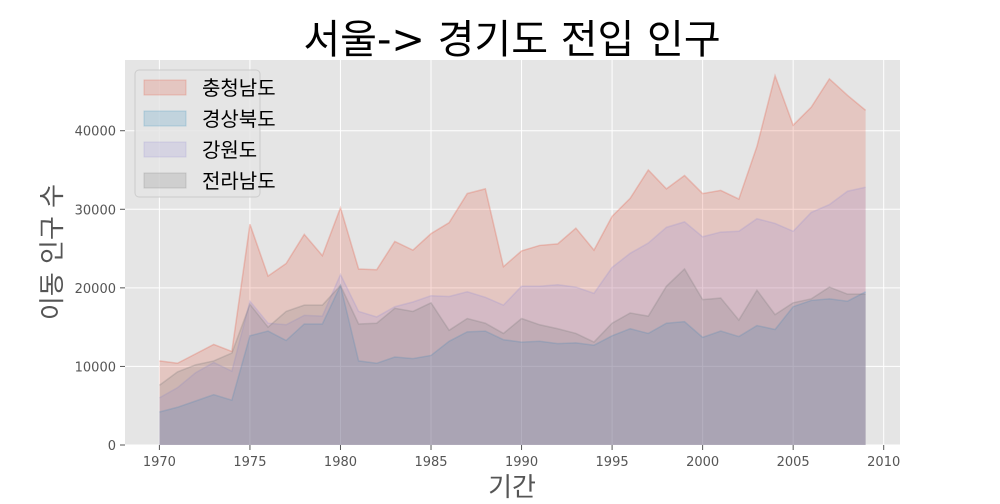 The image size is (1000, 504). I want to click on y-tick-label: 10000, so click(95, 367).